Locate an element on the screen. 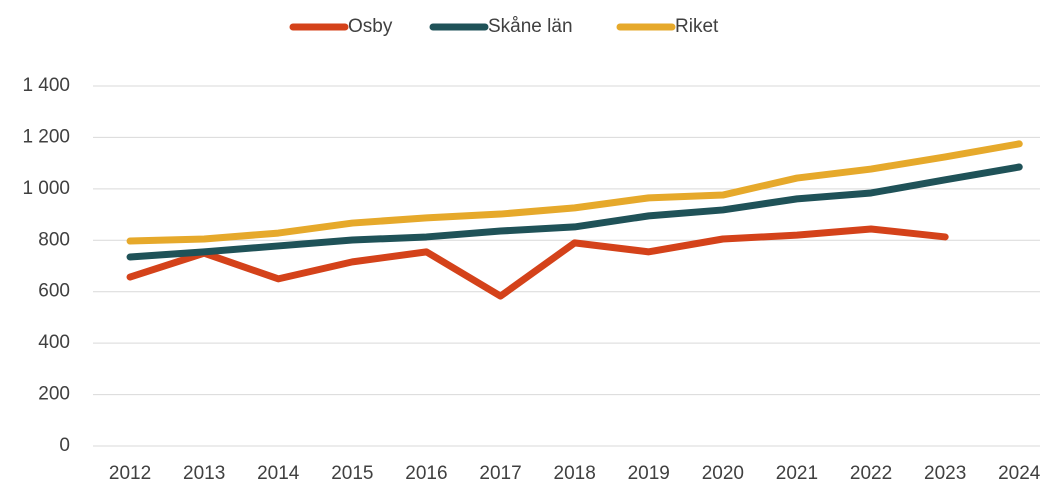 This screenshot has height=486, width=1044. y-tick-label: 1 400 is located at coordinates (46, 85).